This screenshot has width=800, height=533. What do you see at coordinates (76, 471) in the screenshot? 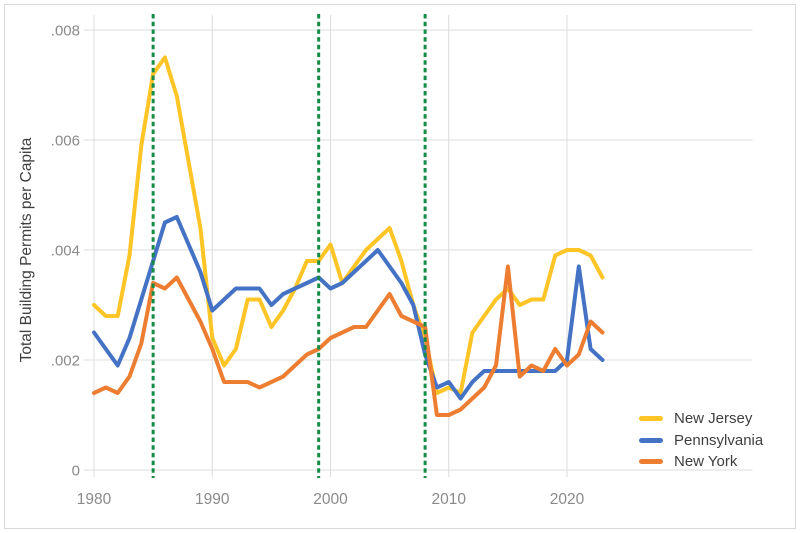
I see `y-tick-label: 0` at bounding box center [76, 471].